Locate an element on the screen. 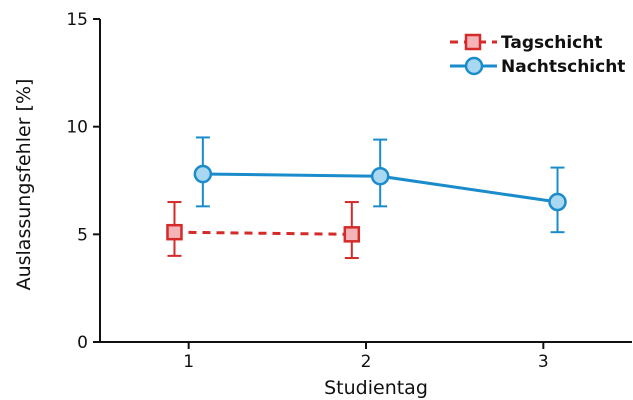  legend-label: Tagschicht is located at coordinates (551, 43).